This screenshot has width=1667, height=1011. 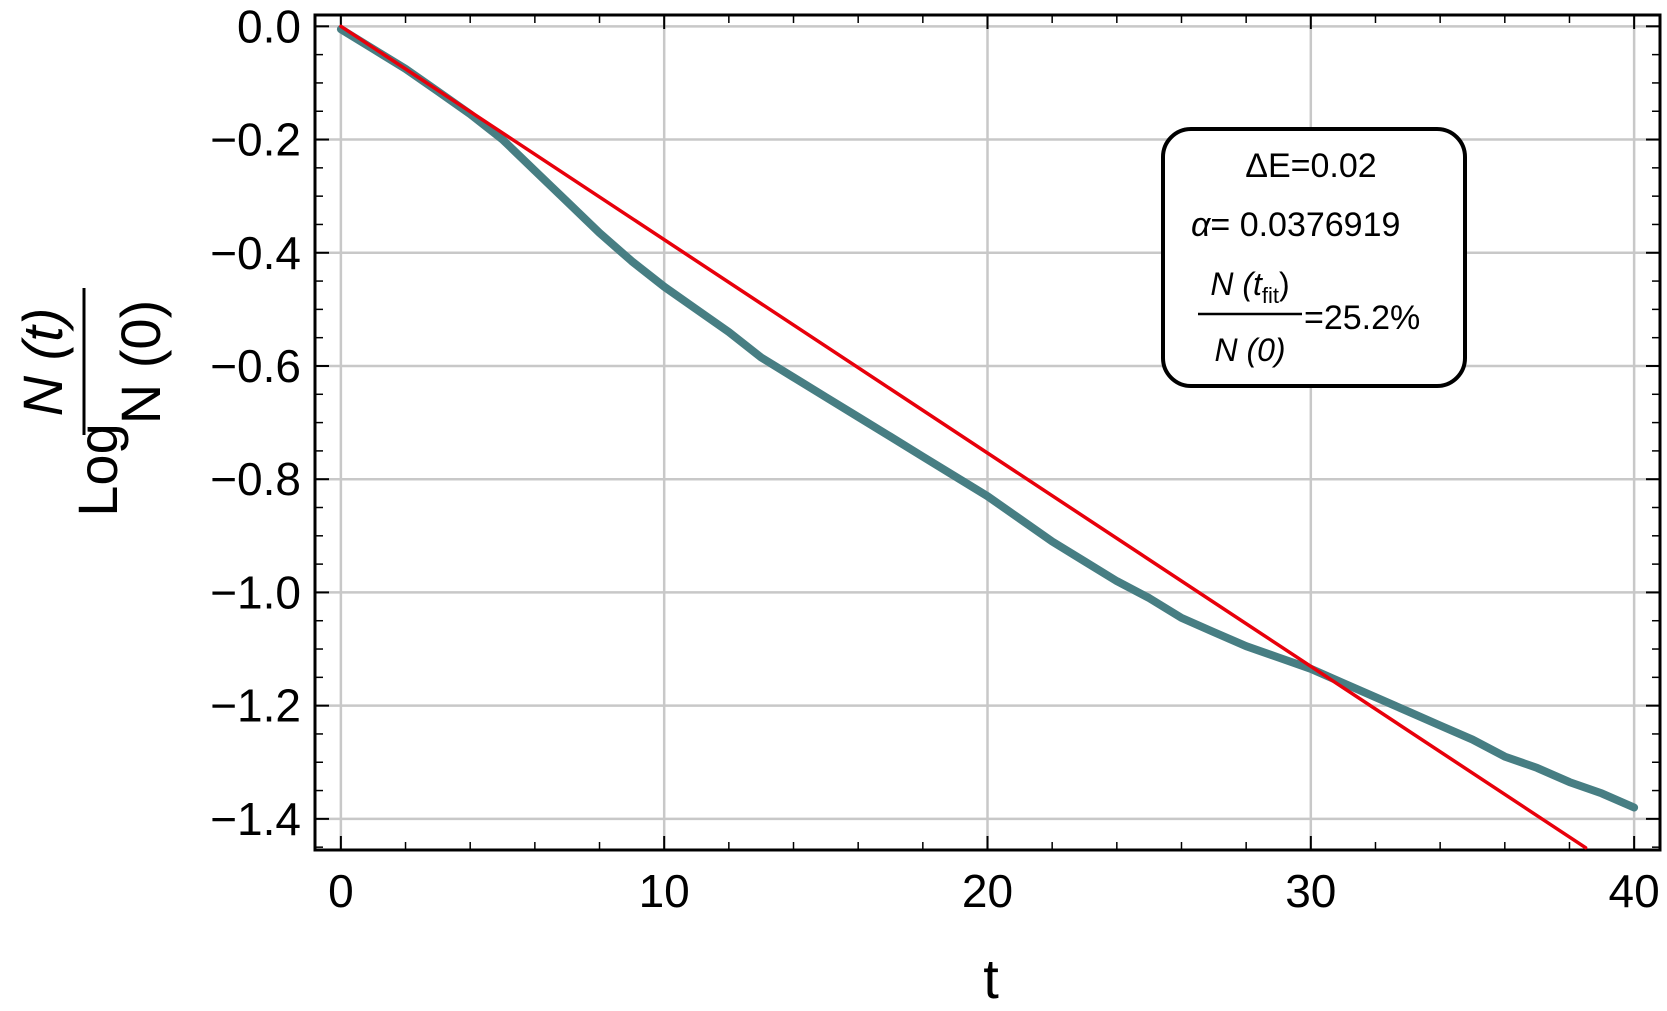 What do you see at coordinates (255, 819) in the screenshot?
I see `y-tick-label: −1.4` at bounding box center [255, 819].